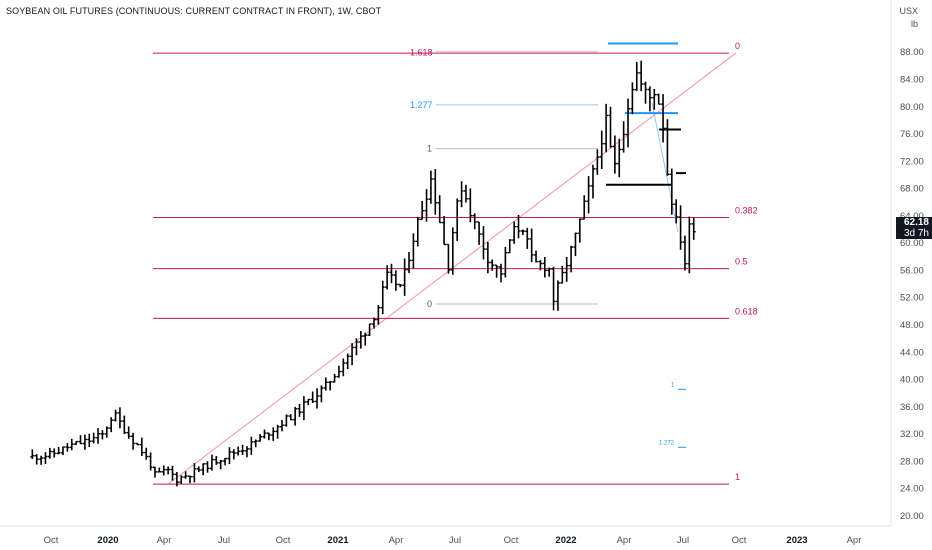 Image resolution: width=932 pixels, height=550 pixels. Describe the element at coordinates (421, 53) in the screenshot. I see `fib-level-label: 1.618` at that location.